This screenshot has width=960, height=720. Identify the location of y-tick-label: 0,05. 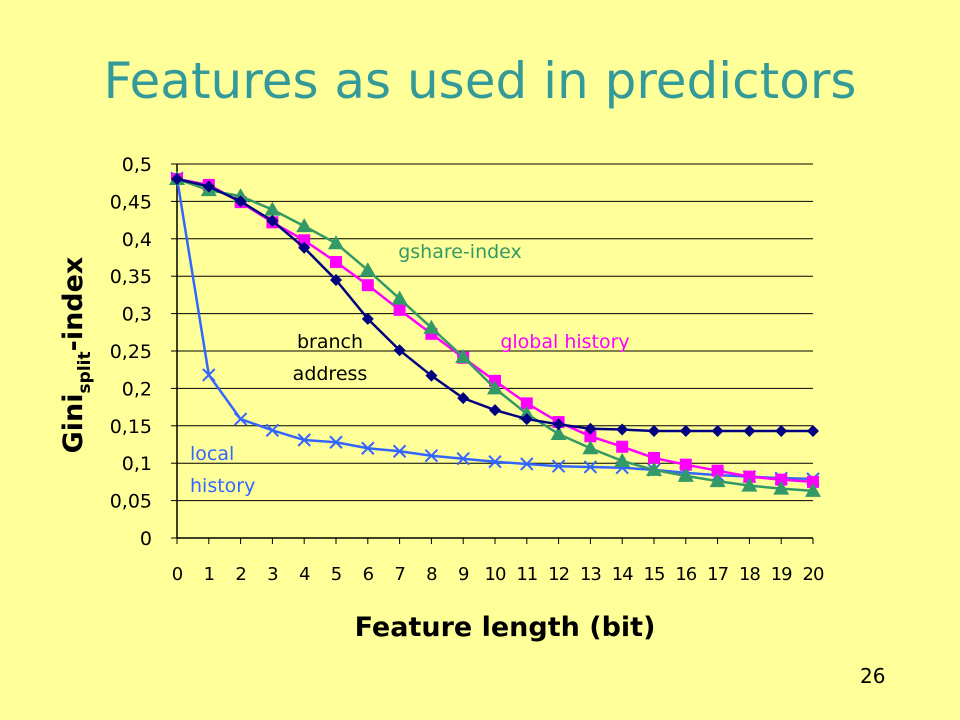
(131, 502).